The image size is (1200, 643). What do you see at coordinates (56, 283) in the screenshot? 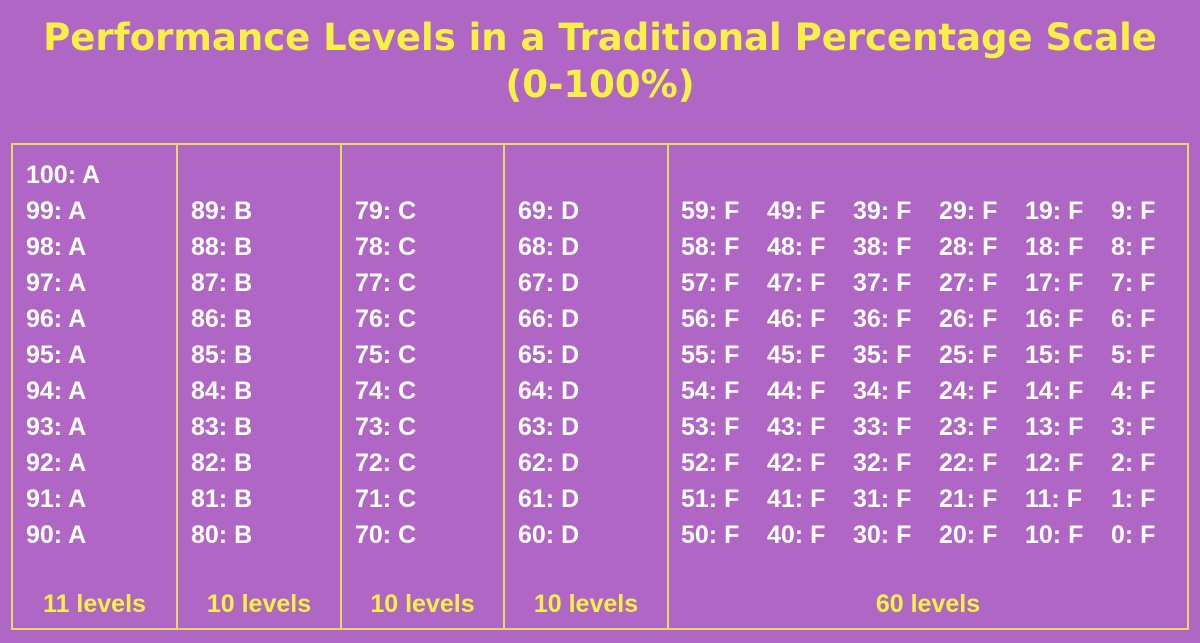
I see `grade-item: 97: A` at bounding box center [56, 283].